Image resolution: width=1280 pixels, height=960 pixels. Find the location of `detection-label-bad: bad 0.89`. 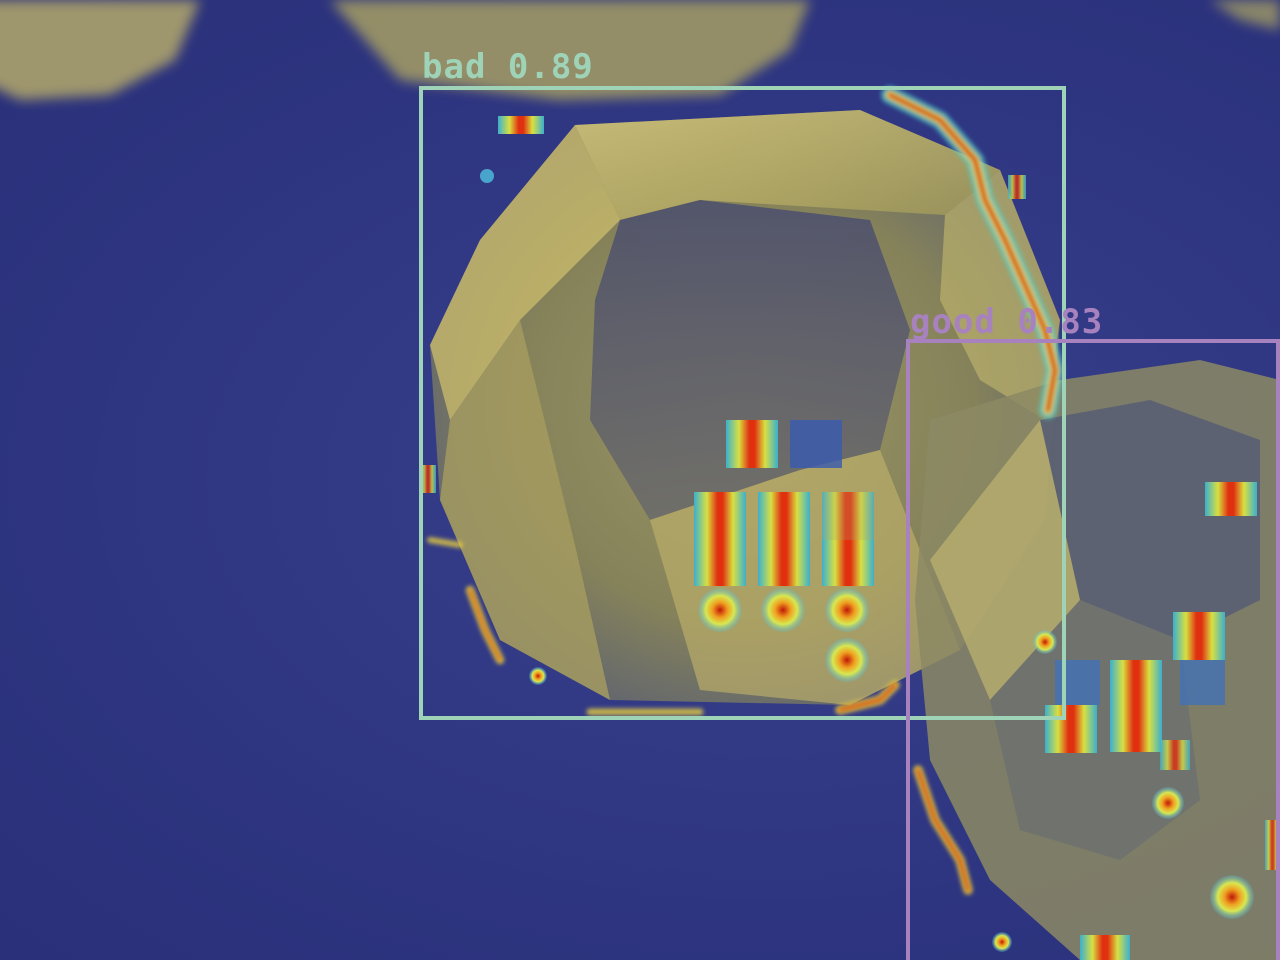

detection-label-bad: bad 0.89 is located at coordinates (508, 67).